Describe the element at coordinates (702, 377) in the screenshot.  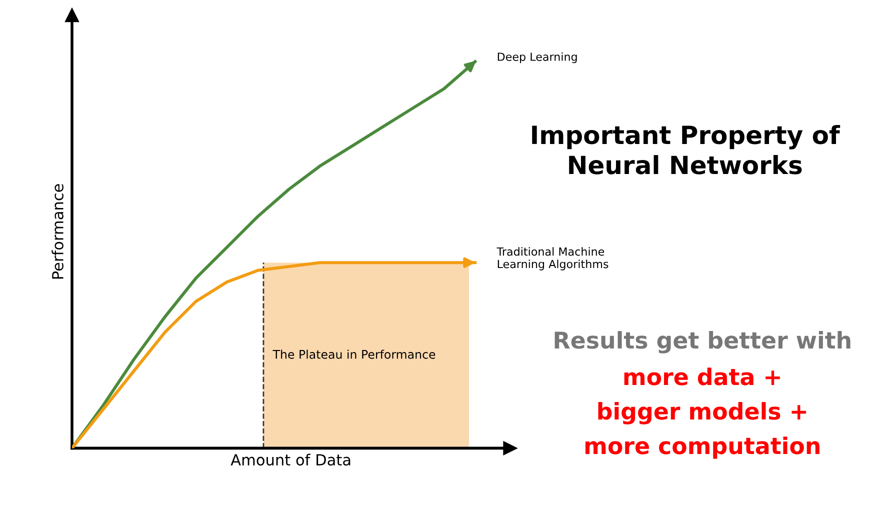
I see `text: more data +` at that location.